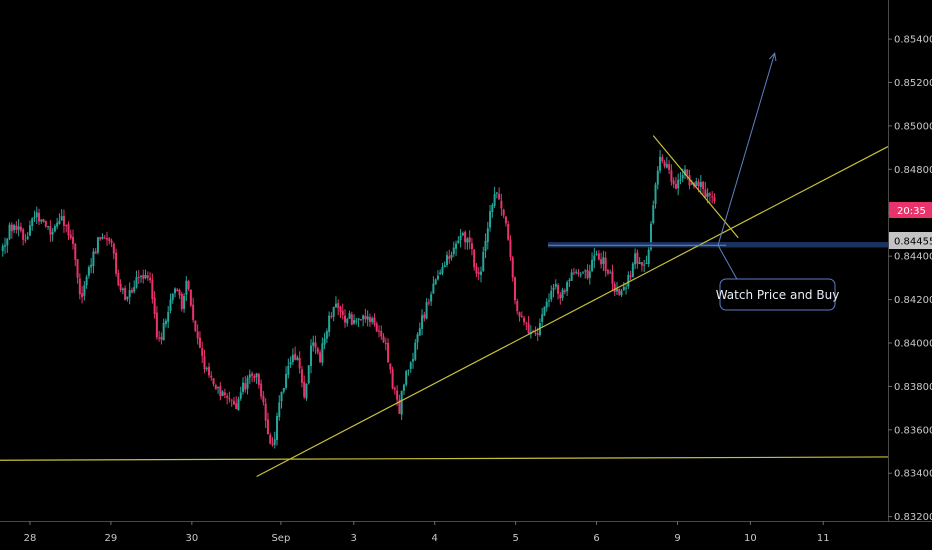  I want to click on time-tick-label: 30, so click(191, 538).